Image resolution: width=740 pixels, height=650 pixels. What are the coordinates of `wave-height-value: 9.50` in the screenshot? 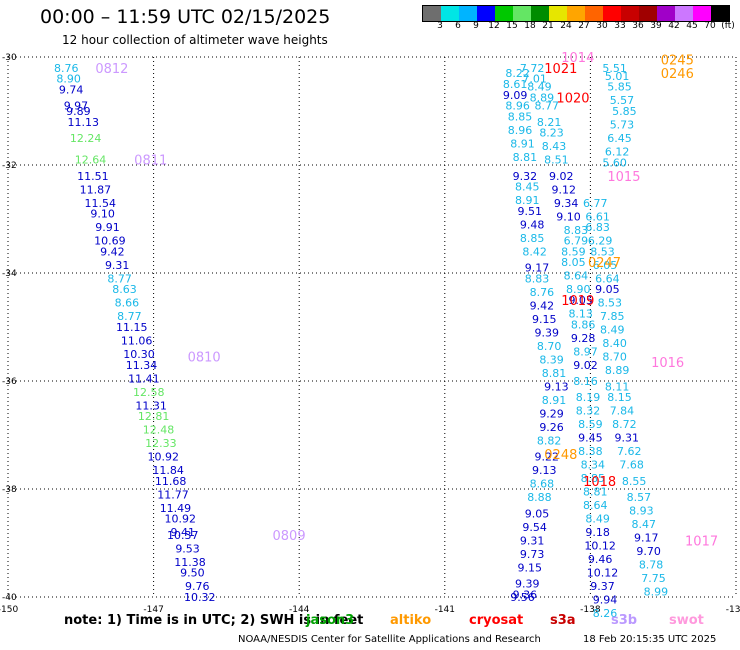 It's located at (192, 573).